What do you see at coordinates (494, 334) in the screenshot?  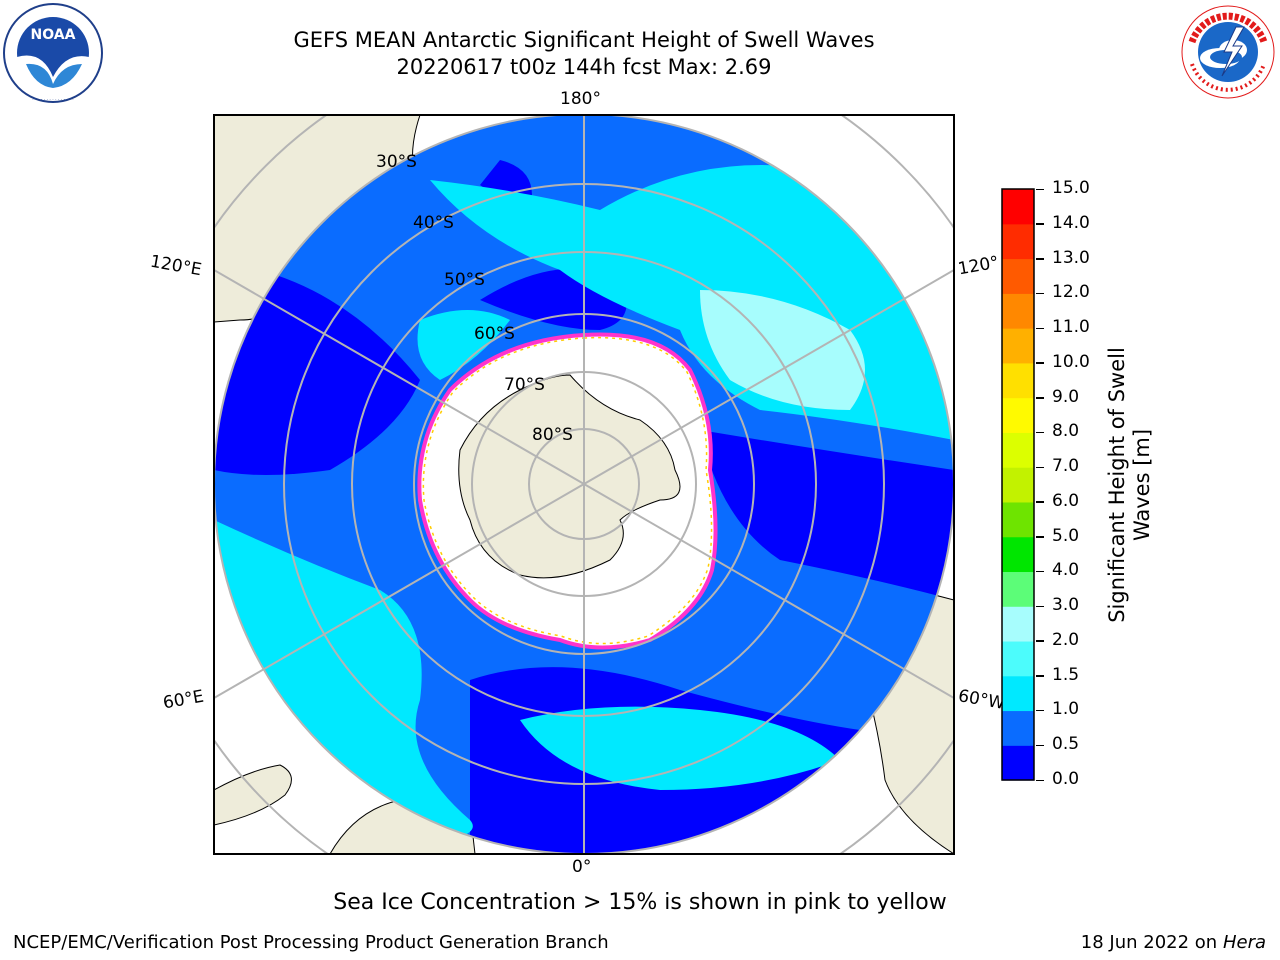 I see `lat-label-60: 60°S` at bounding box center [494, 334].